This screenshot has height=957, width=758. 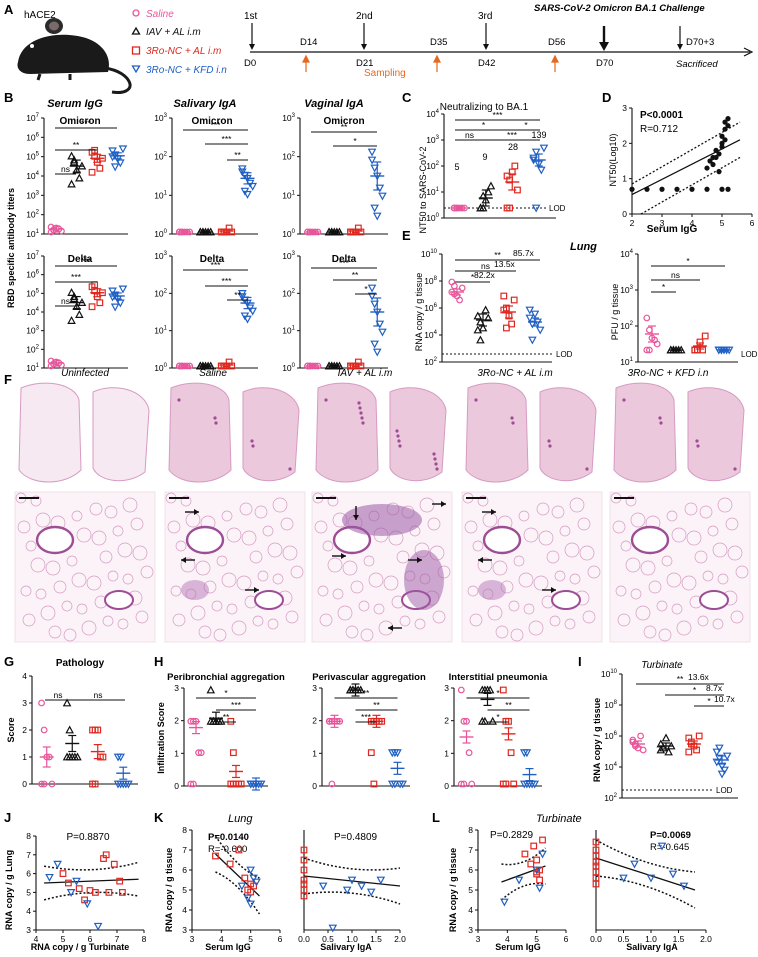 What do you see at coordinates (184, 910) in the screenshot?
I see `k-left-ytick-label: 4` at bounding box center [184, 910].